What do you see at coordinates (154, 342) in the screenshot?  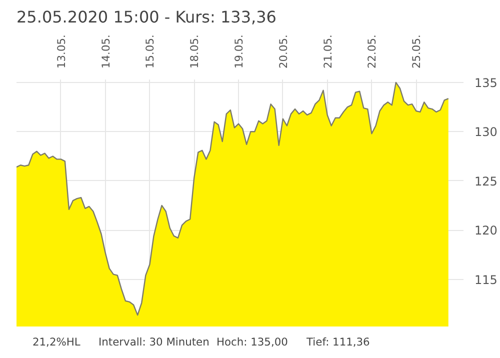 I see `text: Intervall: 30 Minuten` at bounding box center [154, 342].